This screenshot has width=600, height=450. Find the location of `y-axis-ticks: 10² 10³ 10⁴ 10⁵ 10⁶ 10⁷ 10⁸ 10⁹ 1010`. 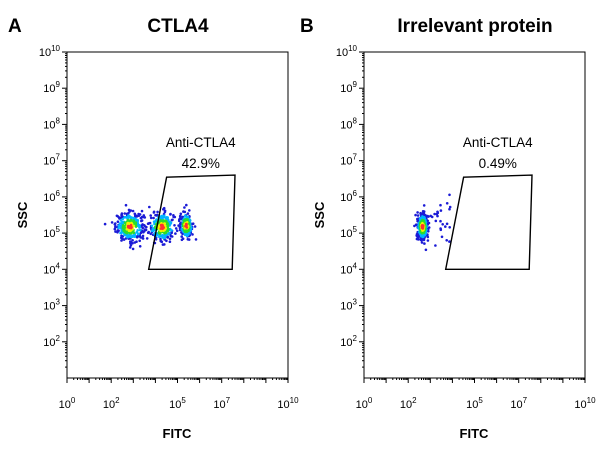

y-axis-ticks: 10² 10³ 10⁴ 10⁵ 10⁶ 10⁷ 10⁸ 10⁹ 1010 is located at coordinates (53, 206).